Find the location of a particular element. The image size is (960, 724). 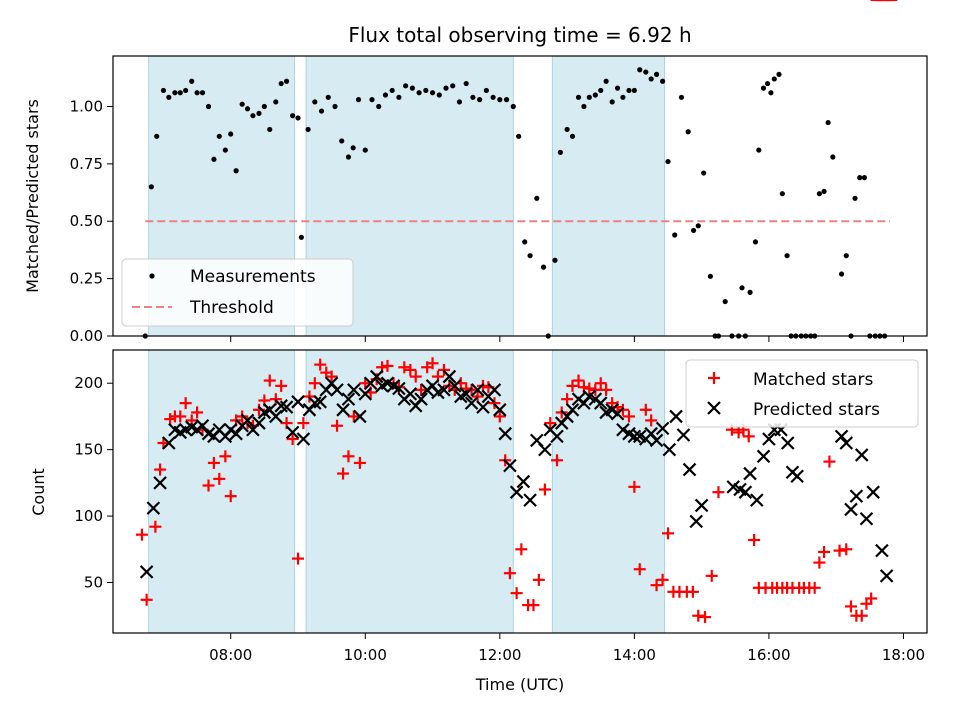

bottom-x-ticks: 08:00 10:00 12:00 14:00 16:00 18:00 is located at coordinates (567, 648).